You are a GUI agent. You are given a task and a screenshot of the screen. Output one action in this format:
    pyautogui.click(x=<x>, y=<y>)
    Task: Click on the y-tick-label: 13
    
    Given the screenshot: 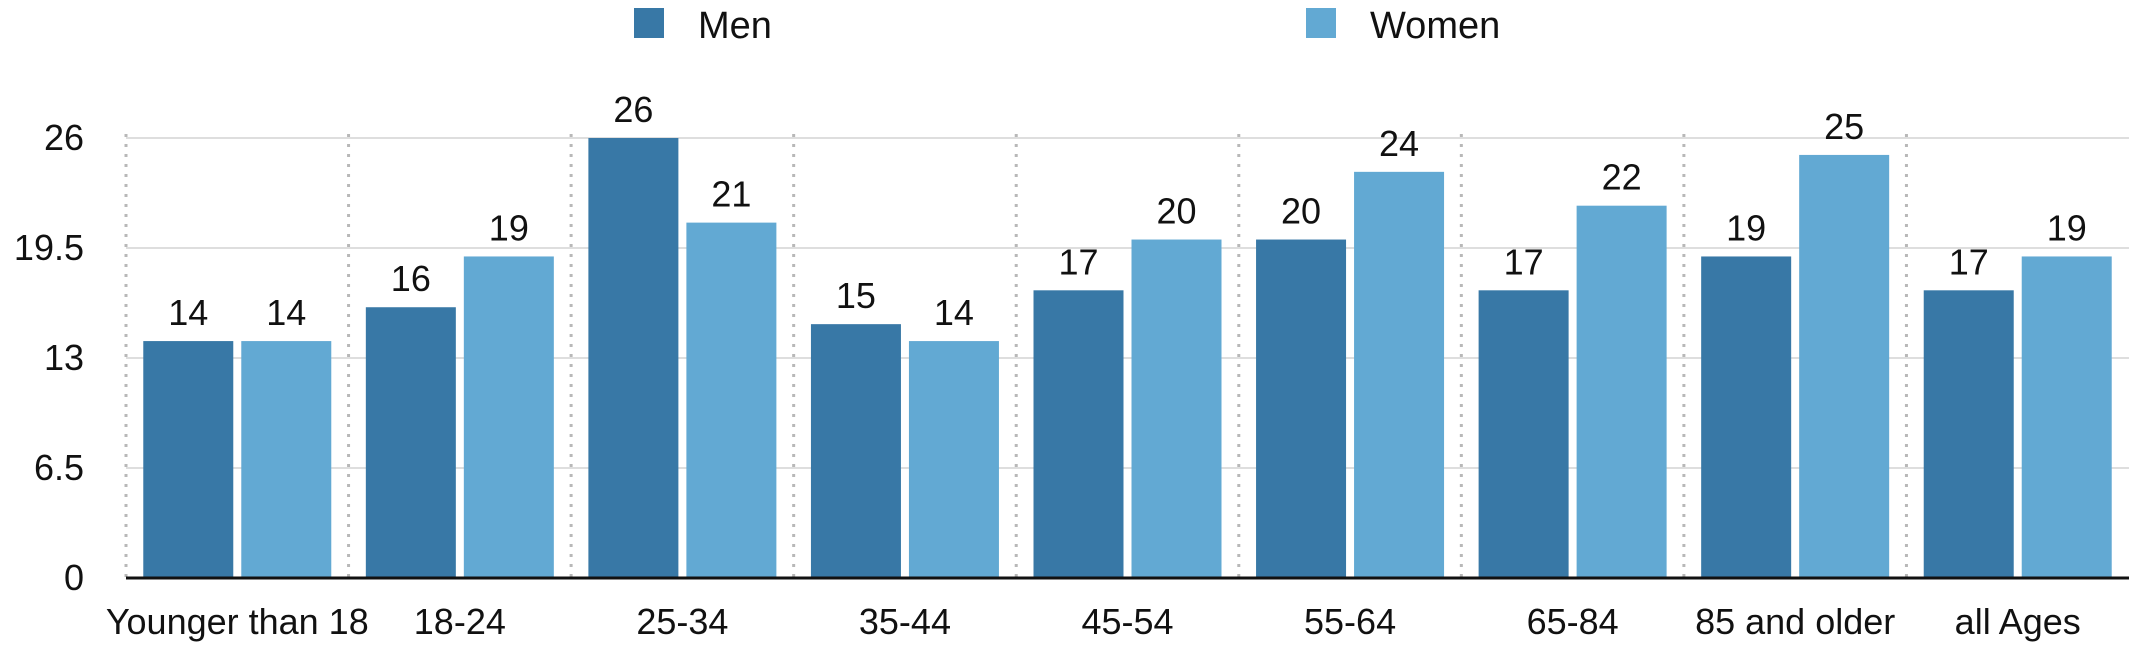 What is the action you would take?
    pyautogui.click(x=64, y=357)
    